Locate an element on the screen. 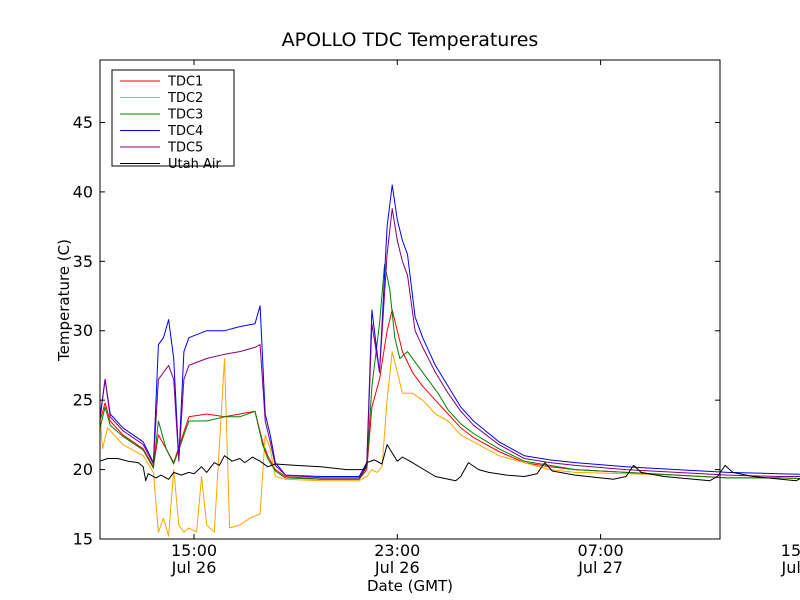 The image size is (800, 600). y-tick-label: 25 is located at coordinates (83, 400).